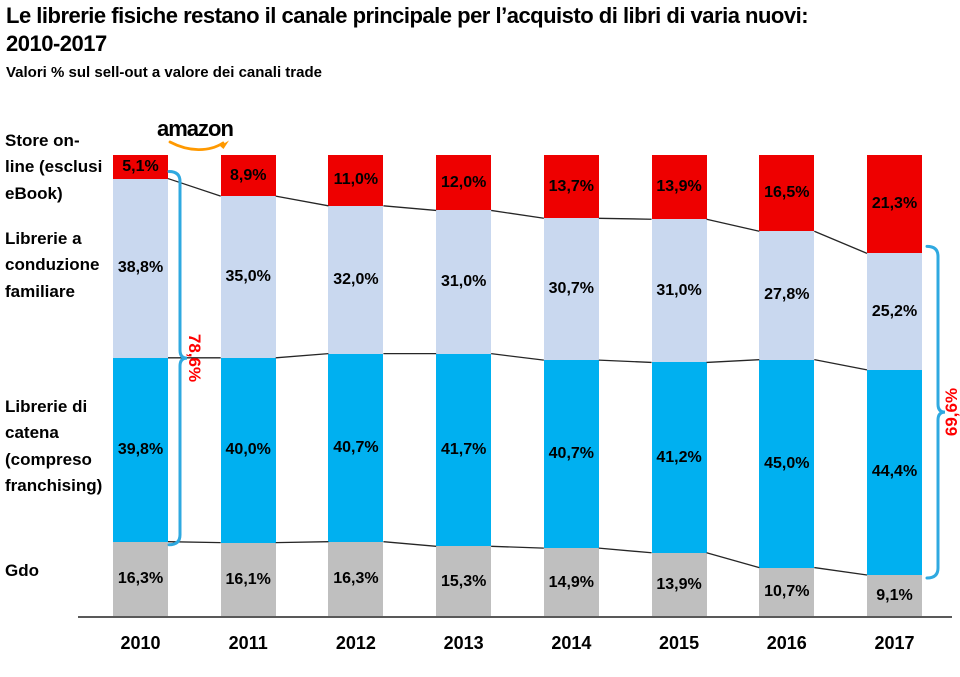 This screenshot has height=677, width=960. What do you see at coordinates (679, 643) in the screenshot?
I see `x-axis-label: 2015` at bounding box center [679, 643].